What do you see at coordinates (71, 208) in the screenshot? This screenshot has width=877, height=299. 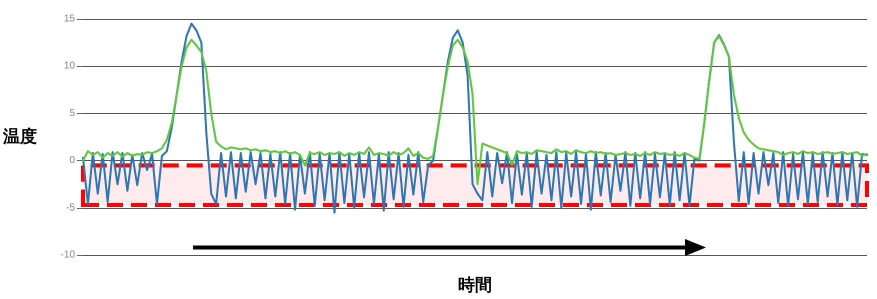 I see `y-tick-label: -5` at bounding box center [71, 208].